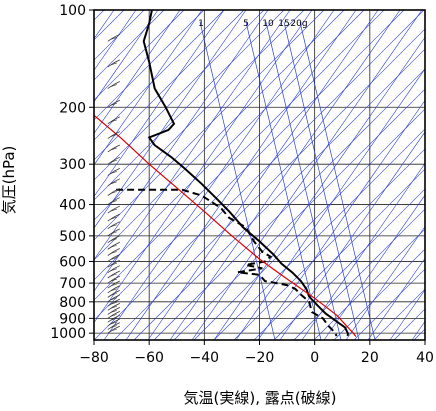 The height and width of the screenshot is (411, 436). What do you see at coordinates (205, 358) in the screenshot?
I see `x-tick-label: −40` at bounding box center [205, 358].